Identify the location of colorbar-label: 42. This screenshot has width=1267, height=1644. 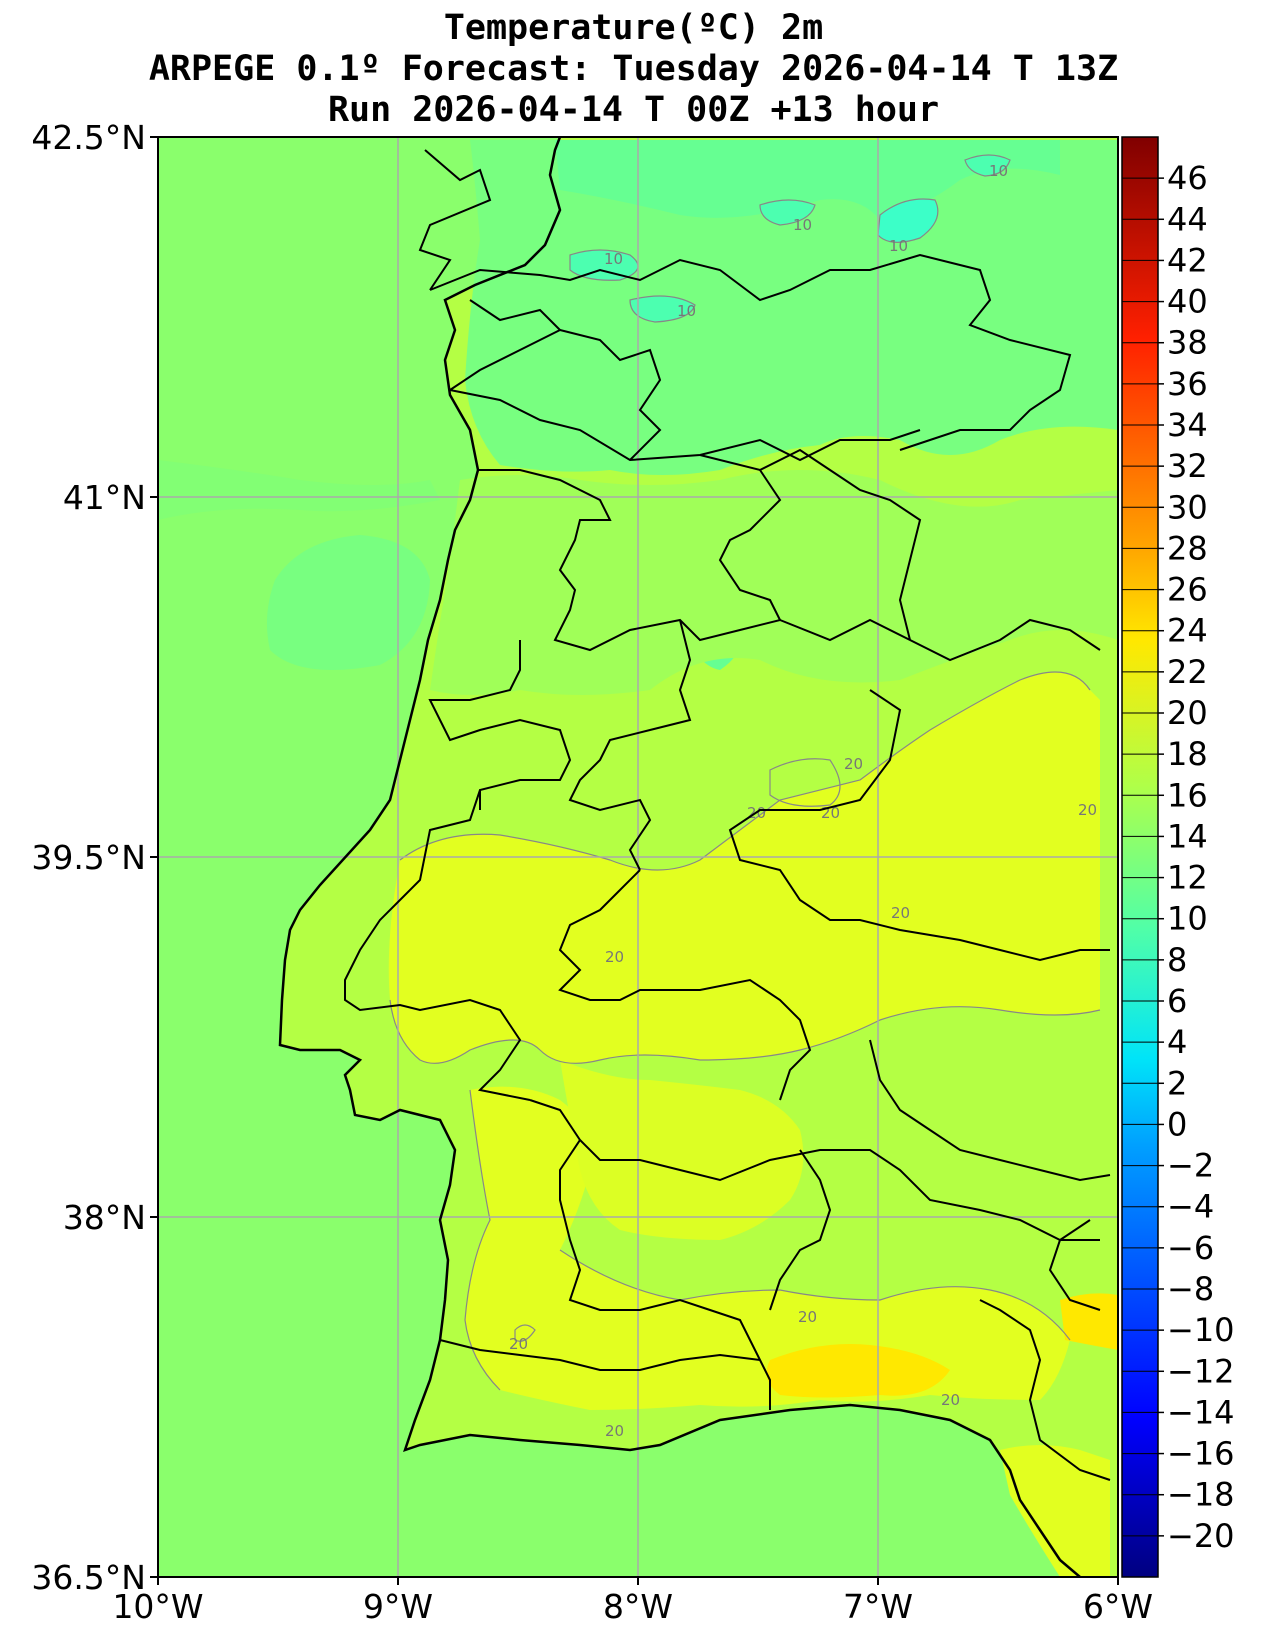
(1187, 260).